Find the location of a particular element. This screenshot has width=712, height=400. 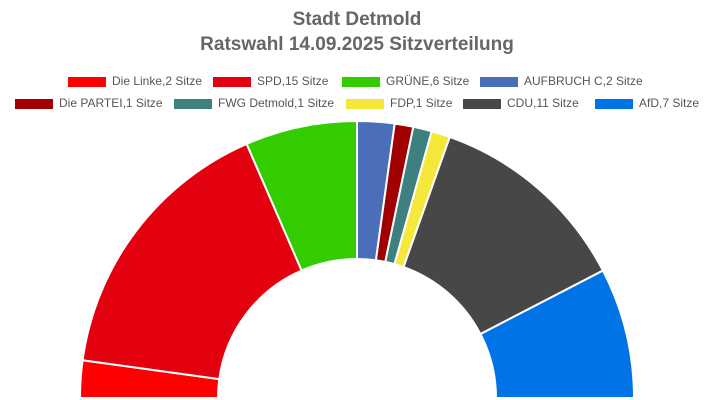

chart-title: Stadt Detmold is located at coordinates (357, 19).